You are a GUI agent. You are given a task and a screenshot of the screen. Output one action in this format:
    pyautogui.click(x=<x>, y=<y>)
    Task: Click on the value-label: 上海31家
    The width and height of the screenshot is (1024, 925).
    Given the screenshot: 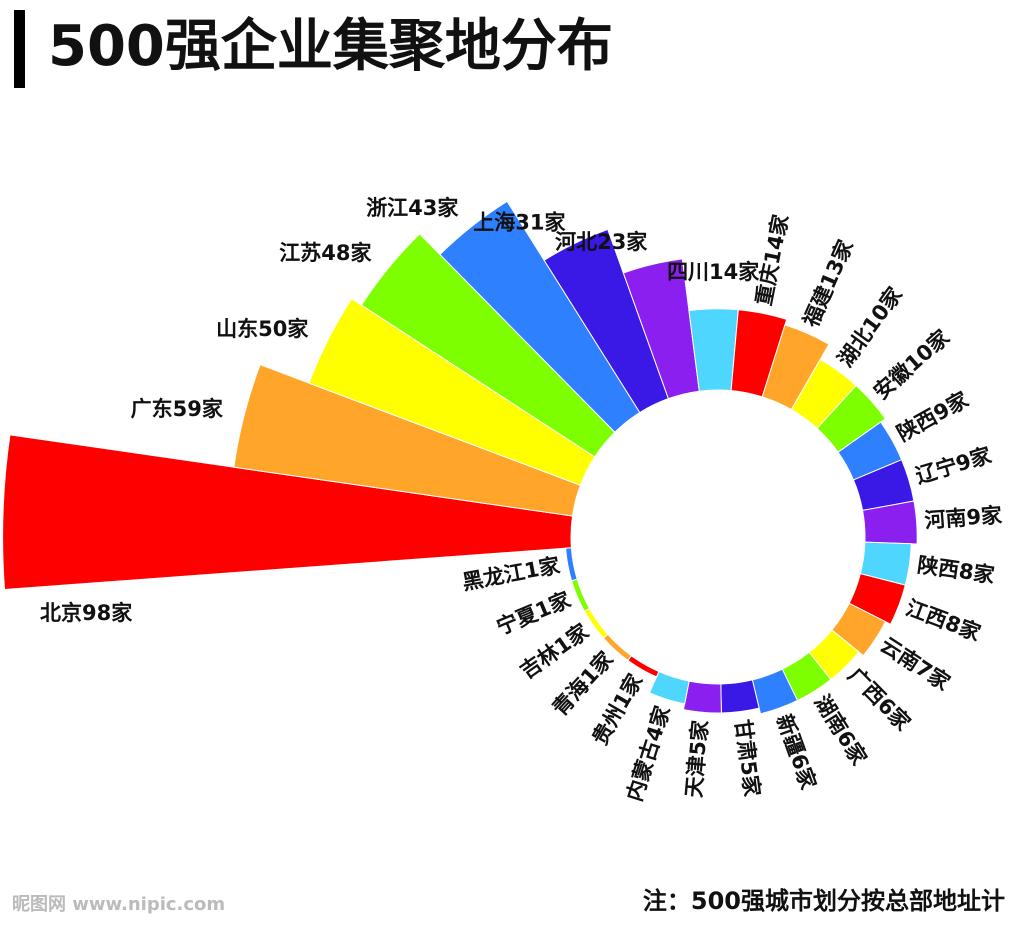 What is the action you would take?
    pyautogui.click(x=519, y=222)
    